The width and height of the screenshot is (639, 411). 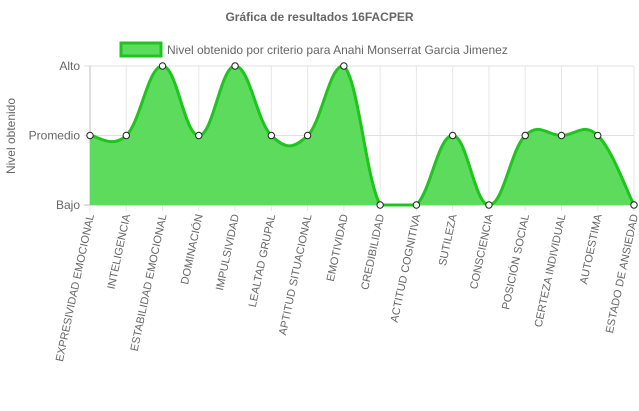 What do you see at coordinates (149, 282) in the screenshot?
I see `x-tick-label: ESTABILIDAD EMOCIONAL` at bounding box center [149, 282].